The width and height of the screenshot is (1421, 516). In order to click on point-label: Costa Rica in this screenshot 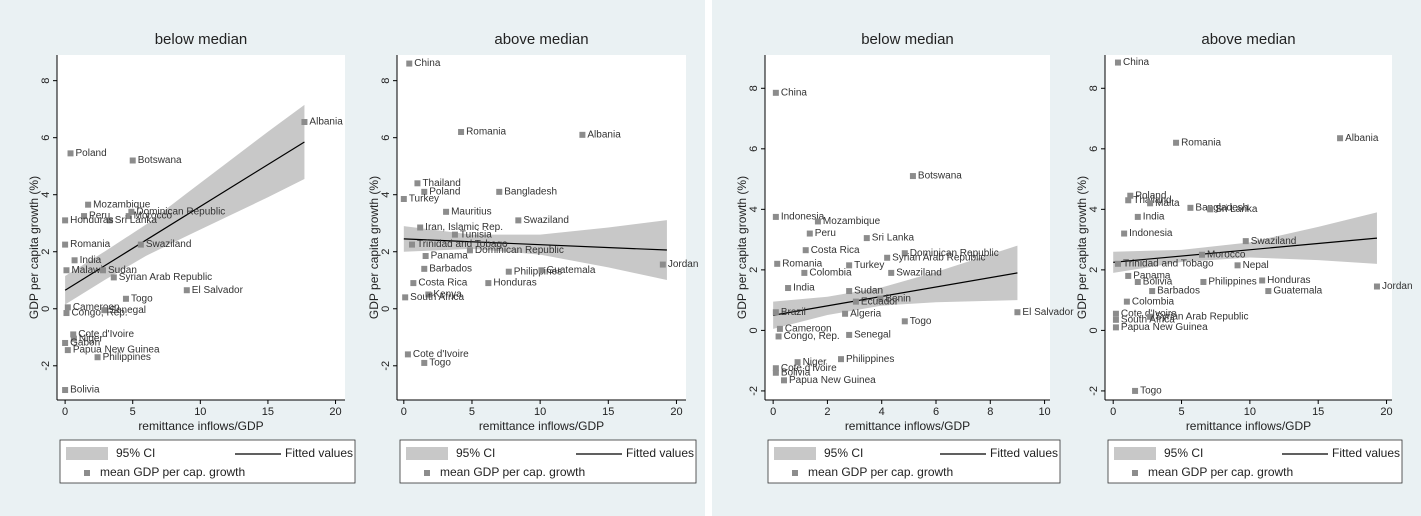, I will do `click(442, 283)`.